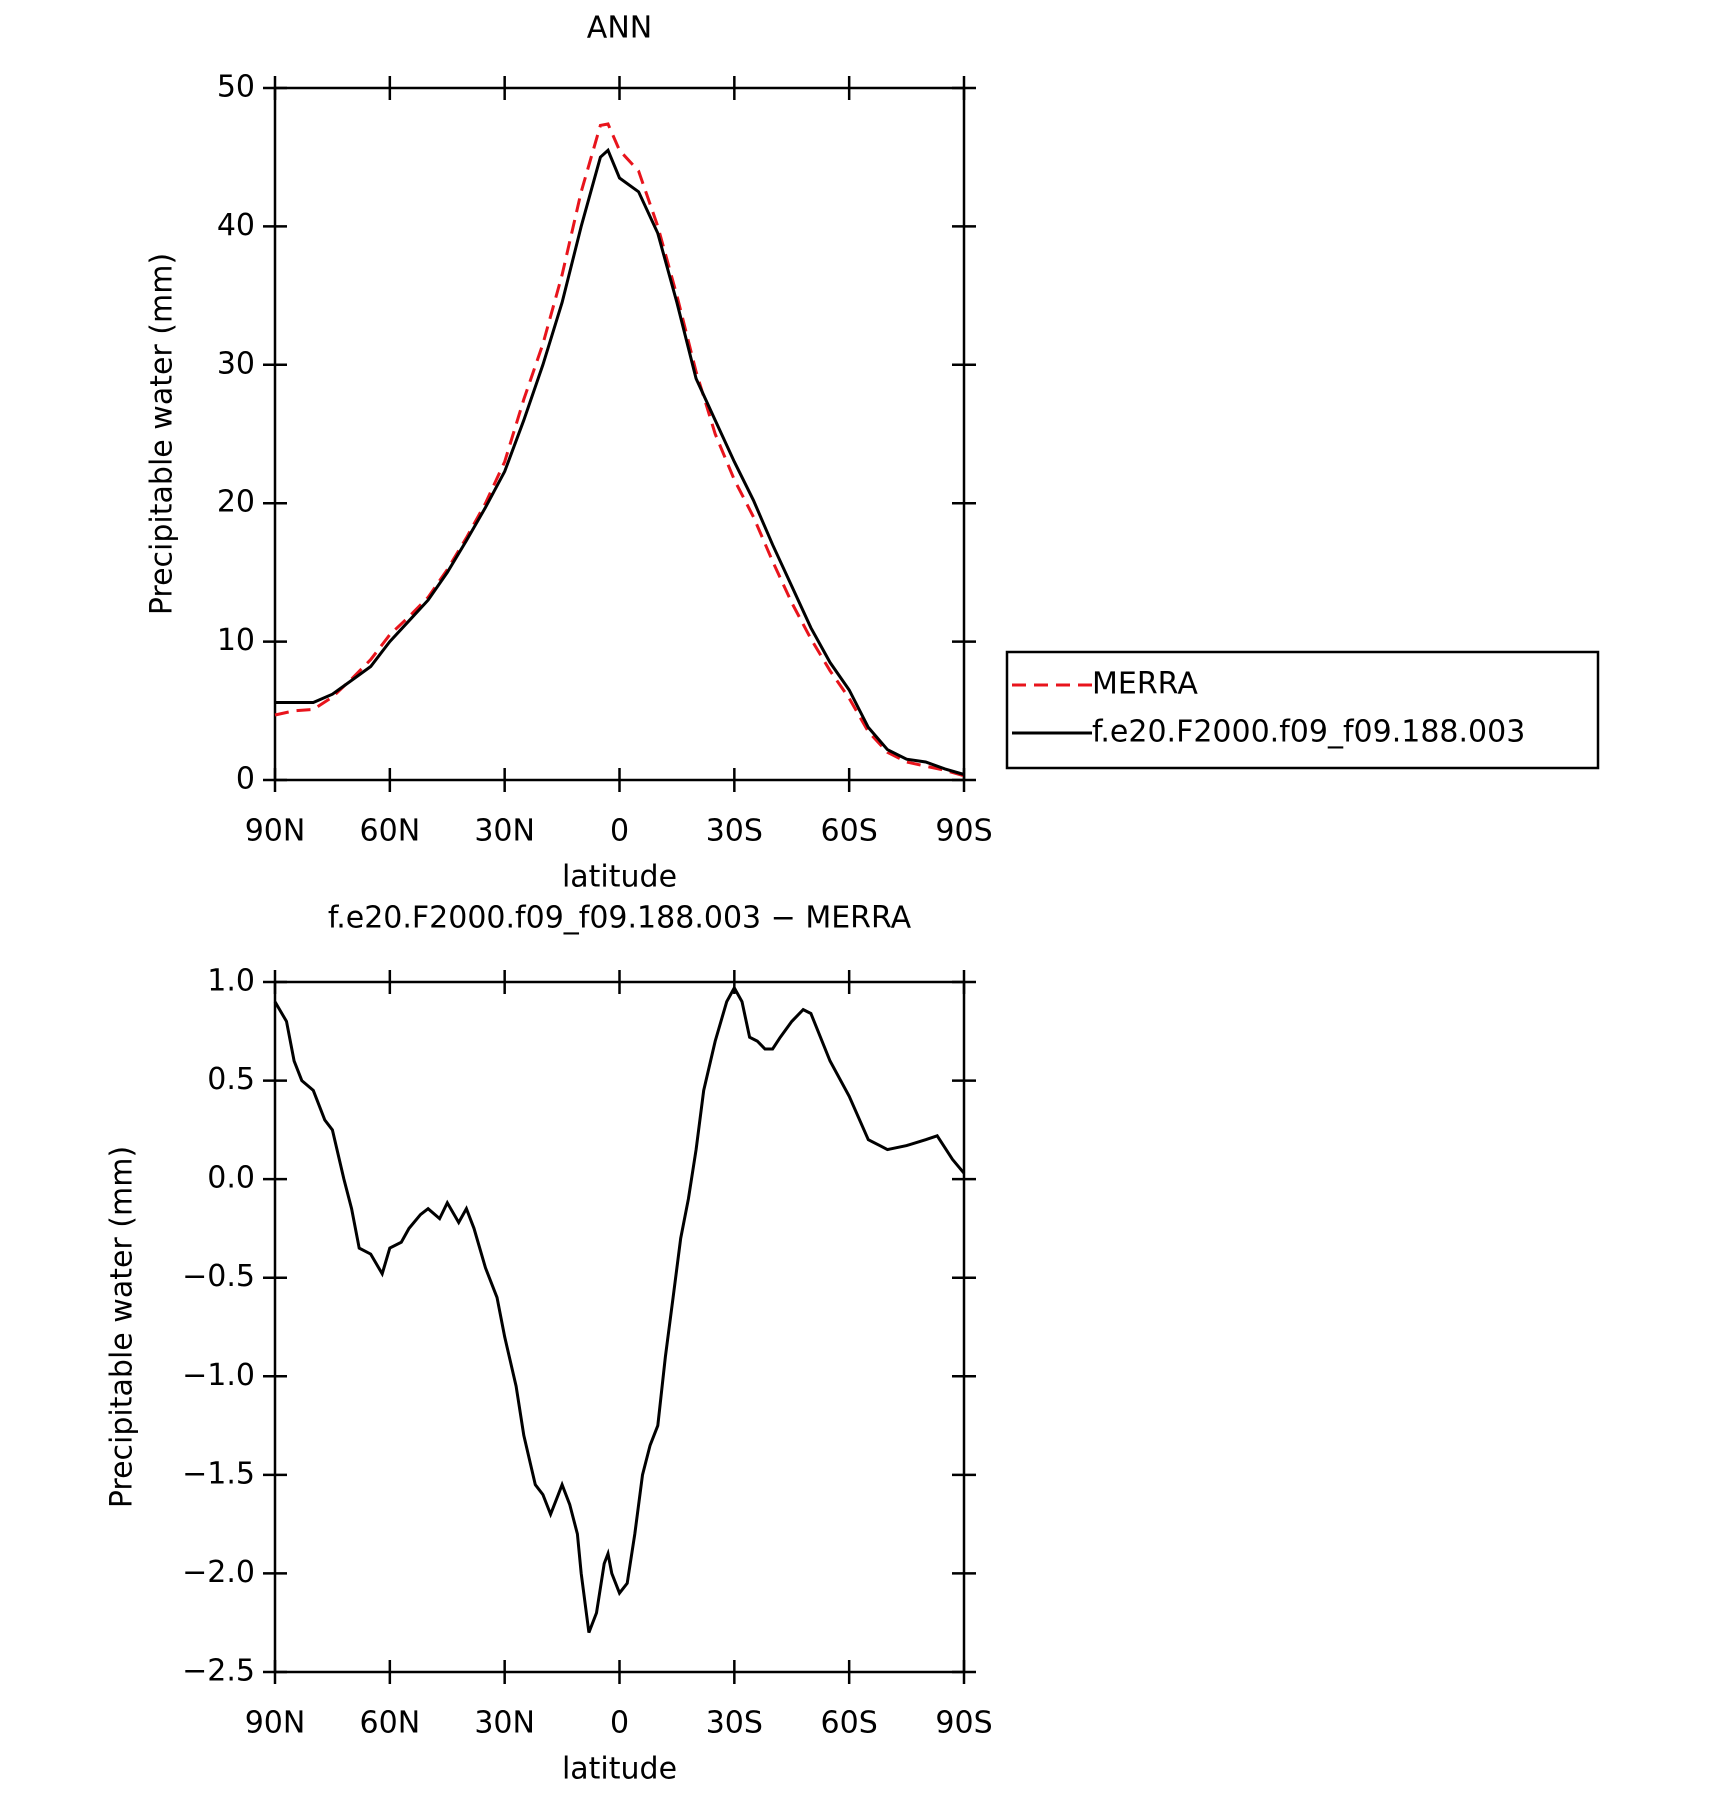 Image resolution: width=1710 pixels, height=1794 pixels. What do you see at coordinates (218, 1276) in the screenshot?
I see `y-tick-label: −0.5` at bounding box center [218, 1276].